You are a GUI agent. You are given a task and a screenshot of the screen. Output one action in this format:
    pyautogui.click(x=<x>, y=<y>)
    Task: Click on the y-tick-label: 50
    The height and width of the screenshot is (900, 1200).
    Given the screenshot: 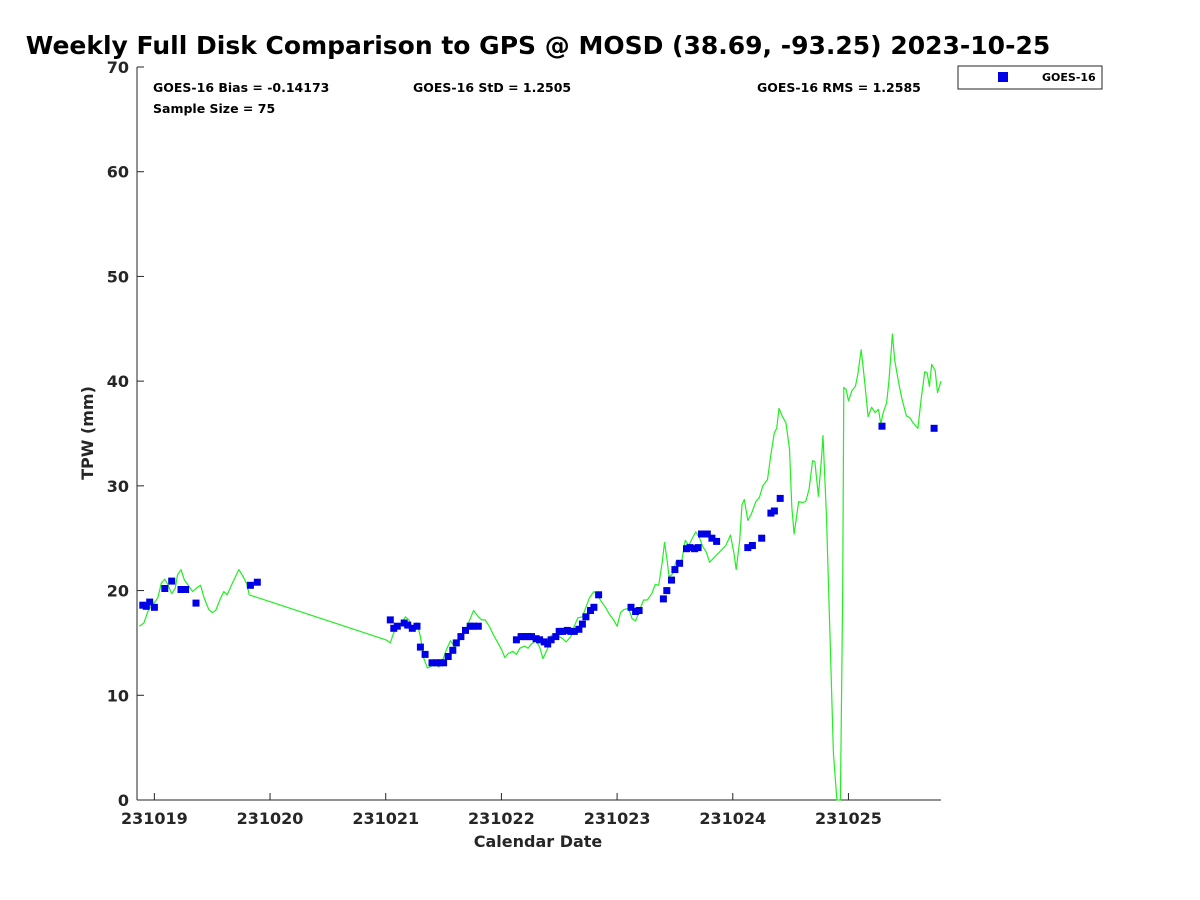 What is the action you would take?
    pyautogui.click(x=118, y=276)
    